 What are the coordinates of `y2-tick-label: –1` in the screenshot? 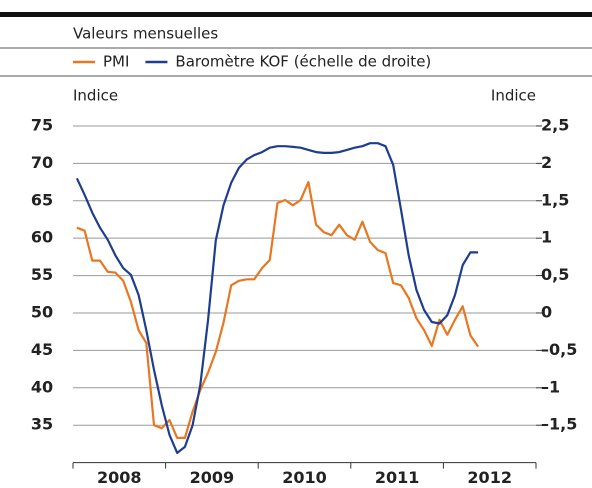 It's located at (550, 386).